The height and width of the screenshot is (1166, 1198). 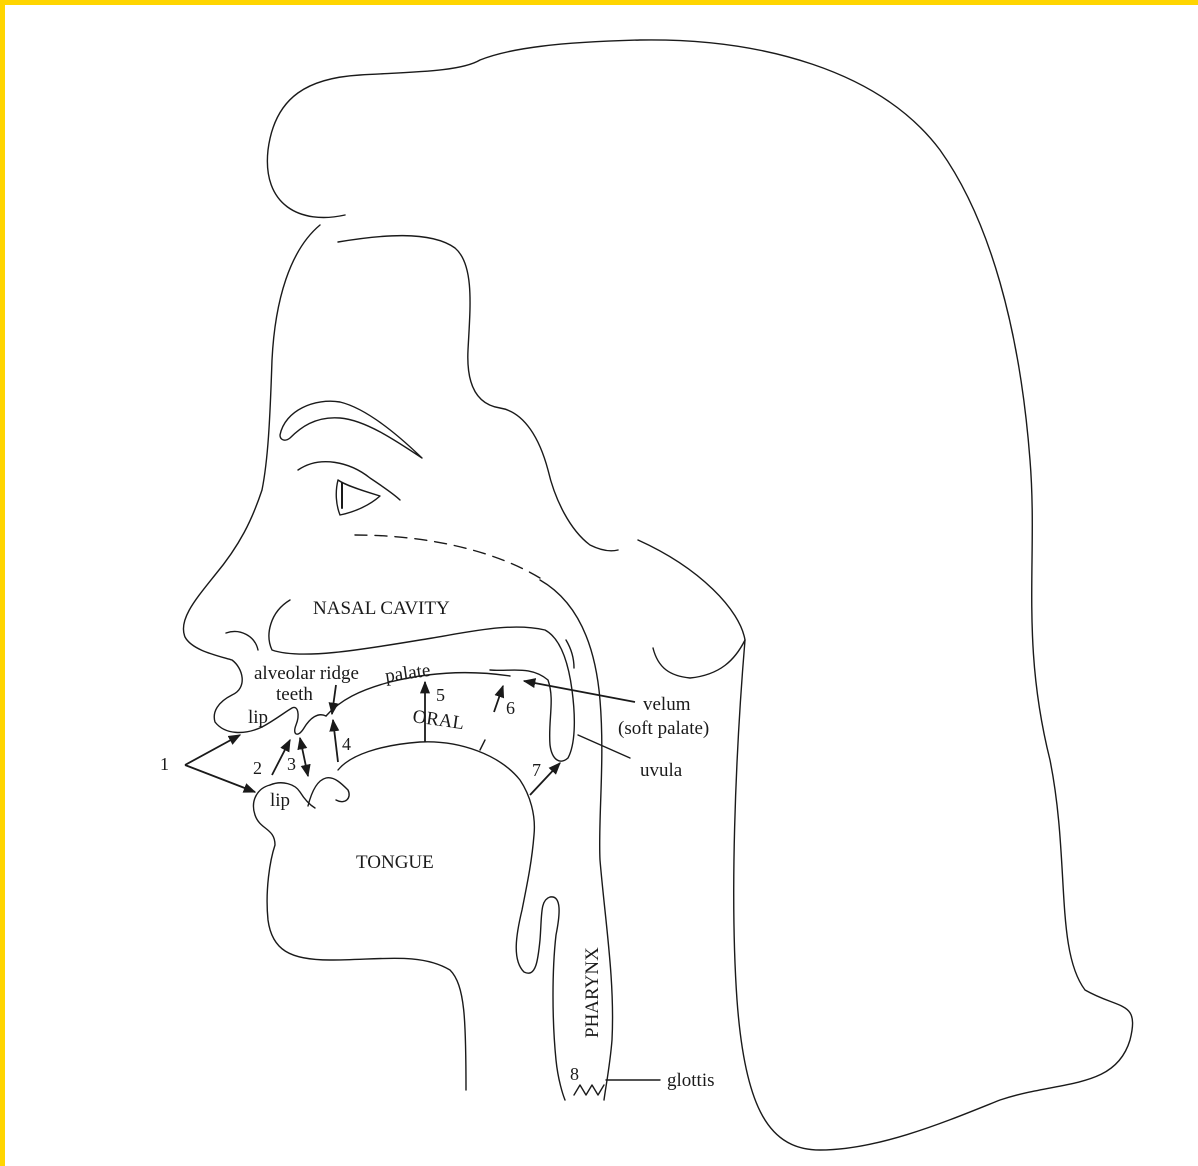 What do you see at coordinates (280, 800) in the screenshot?
I see `label-lower-lip: lip` at bounding box center [280, 800].